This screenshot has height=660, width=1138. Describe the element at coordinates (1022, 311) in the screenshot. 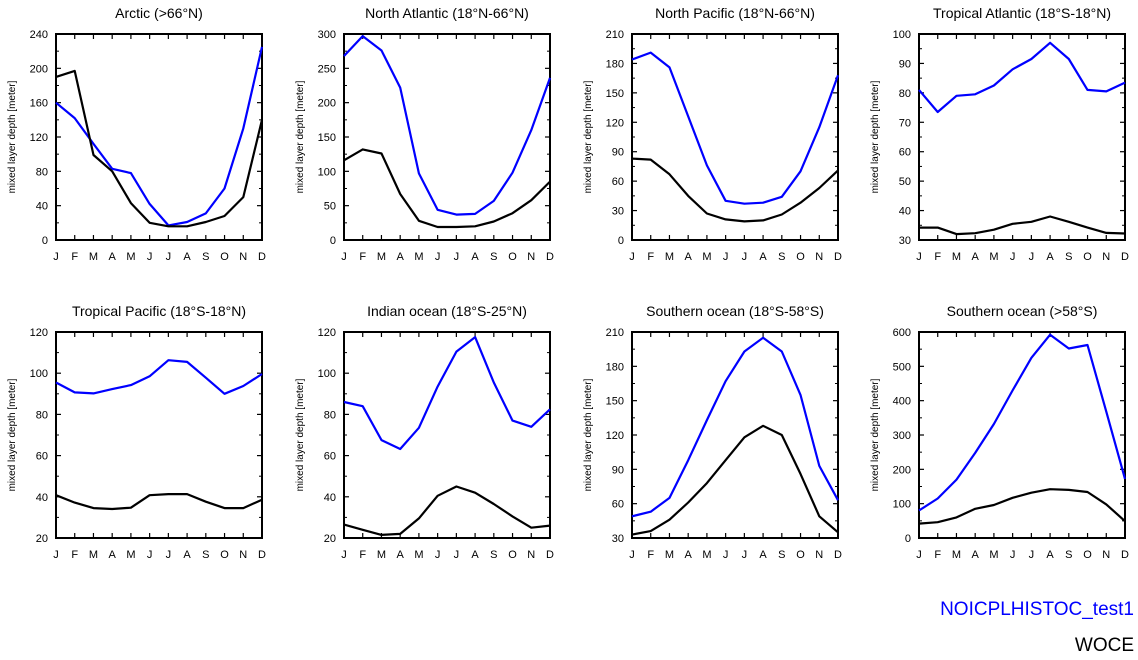

I see `chart-title: Southern ocean (>58°S)` at that location.